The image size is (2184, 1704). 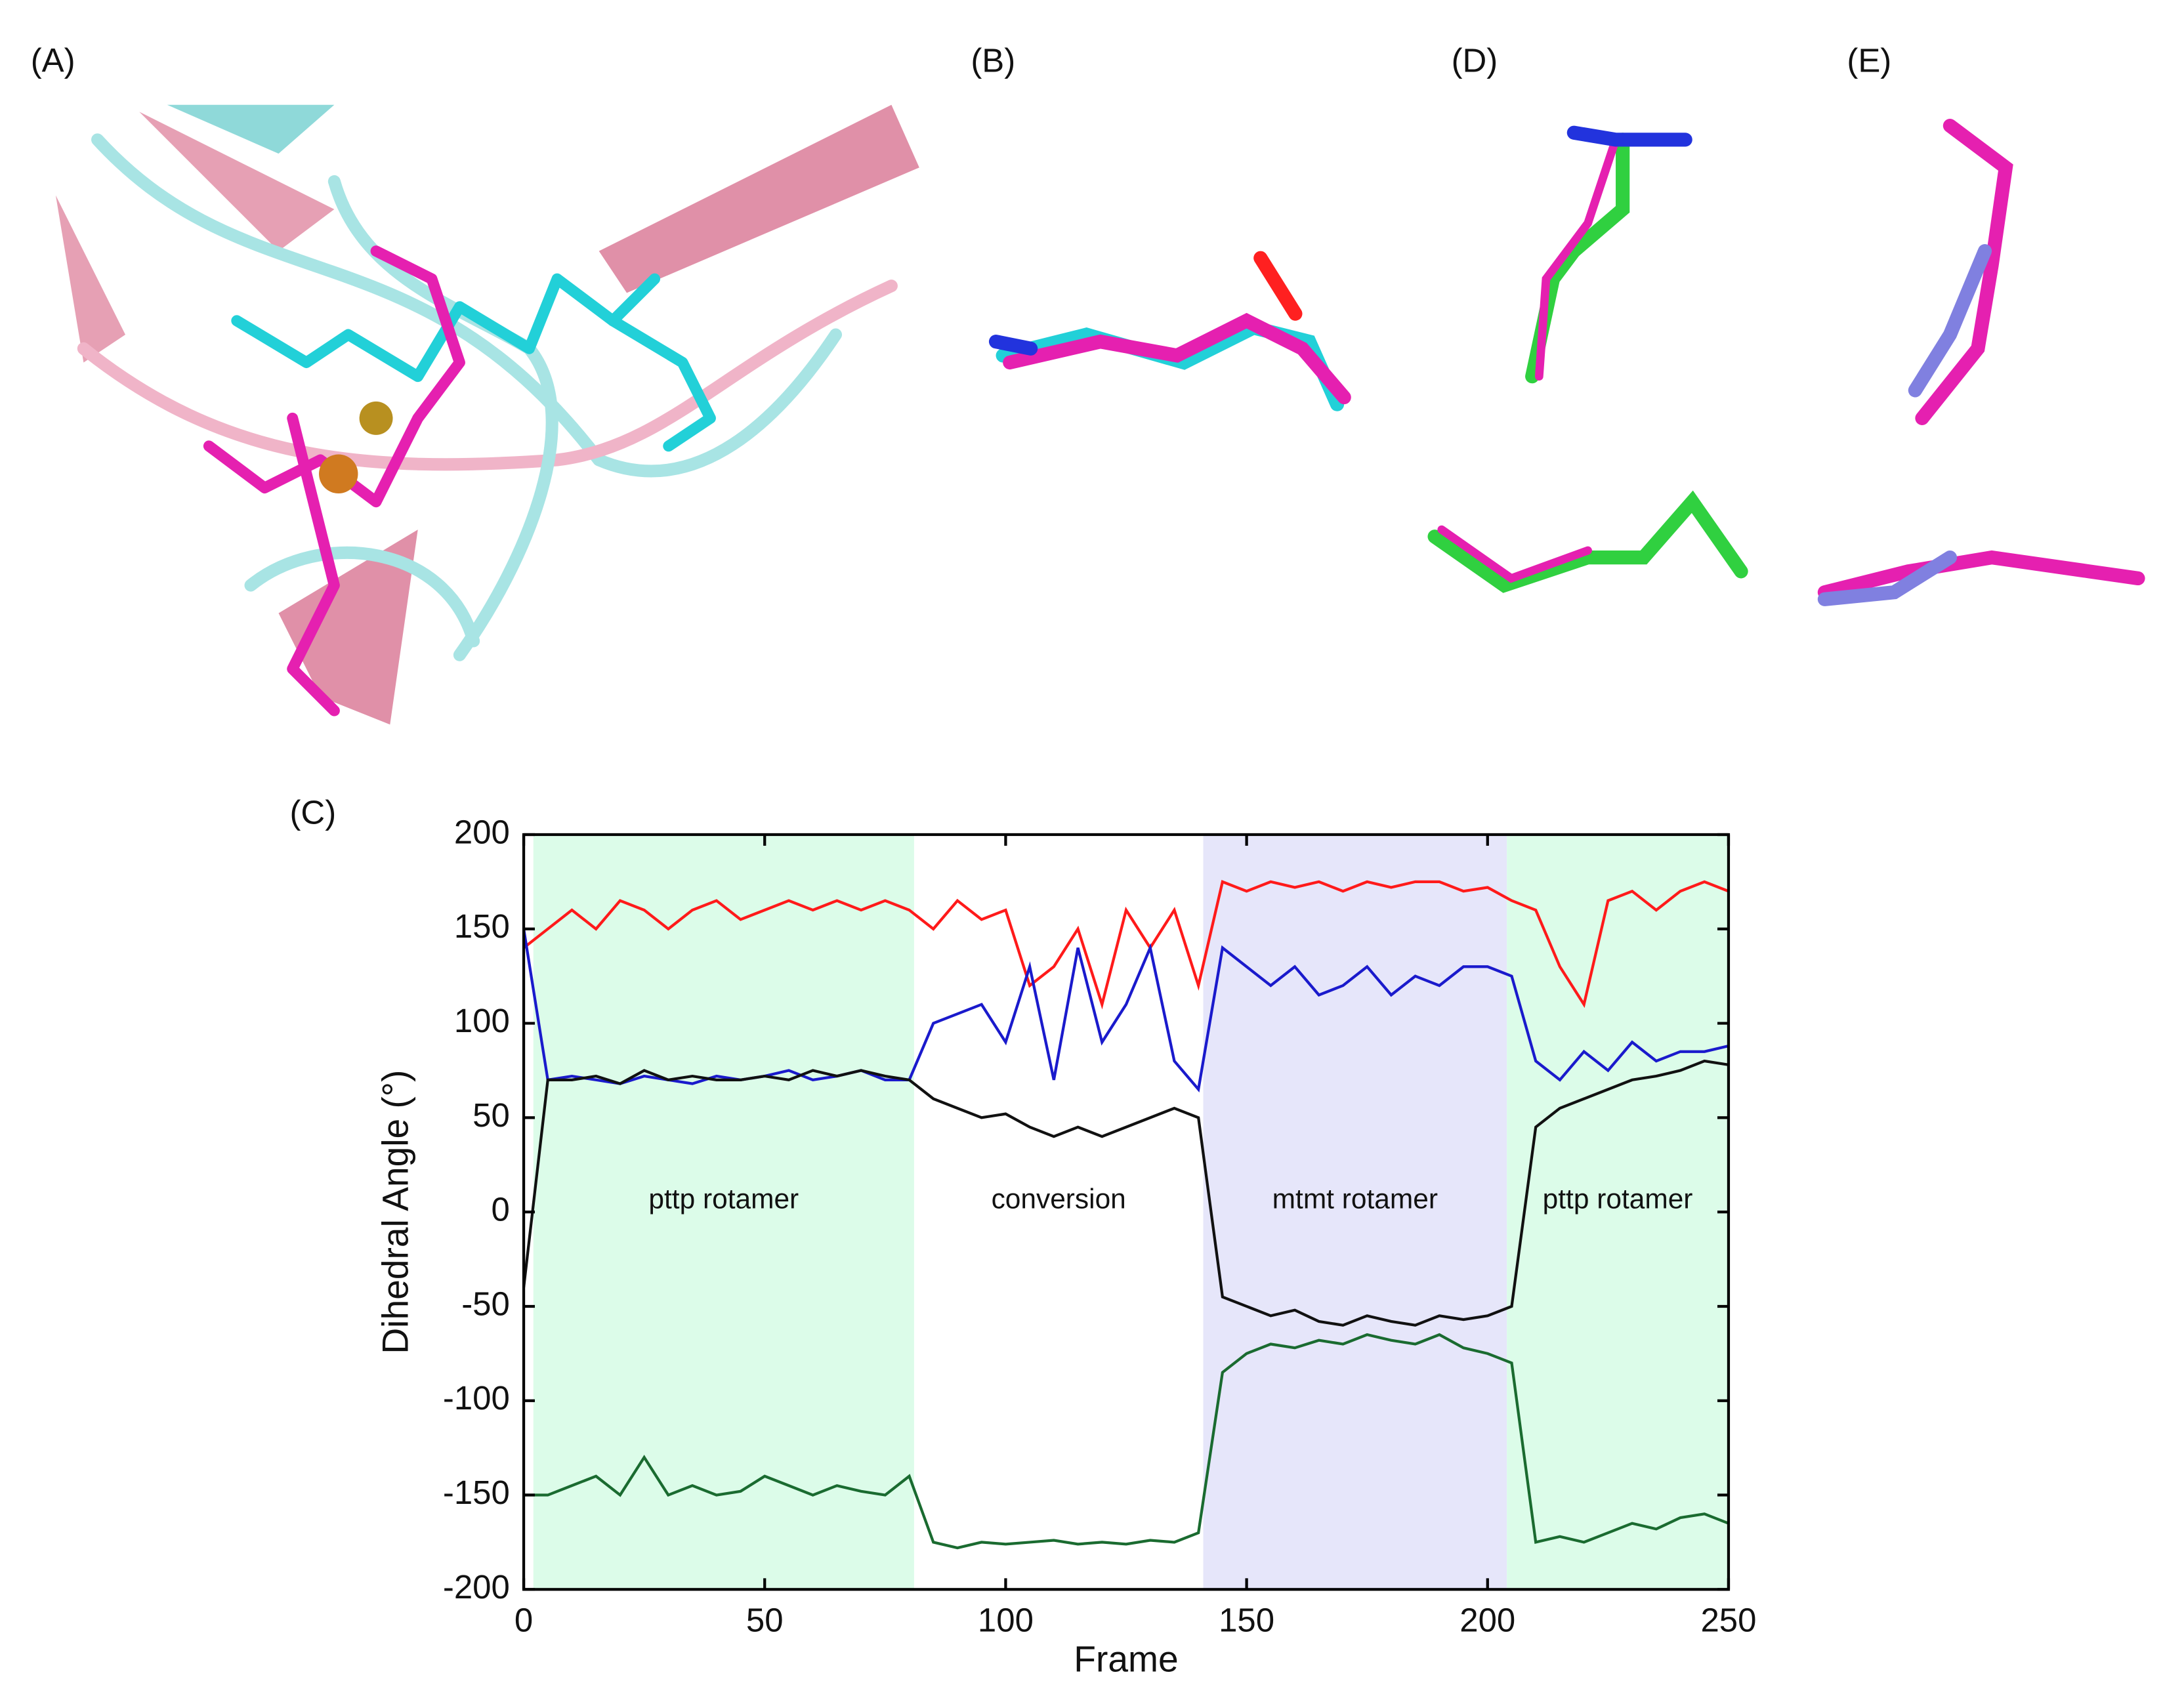 What do you see at coordinates (1475, 60) in the screenshot?
I see `panel-label: (D)` at bounding box center [1475, 60].